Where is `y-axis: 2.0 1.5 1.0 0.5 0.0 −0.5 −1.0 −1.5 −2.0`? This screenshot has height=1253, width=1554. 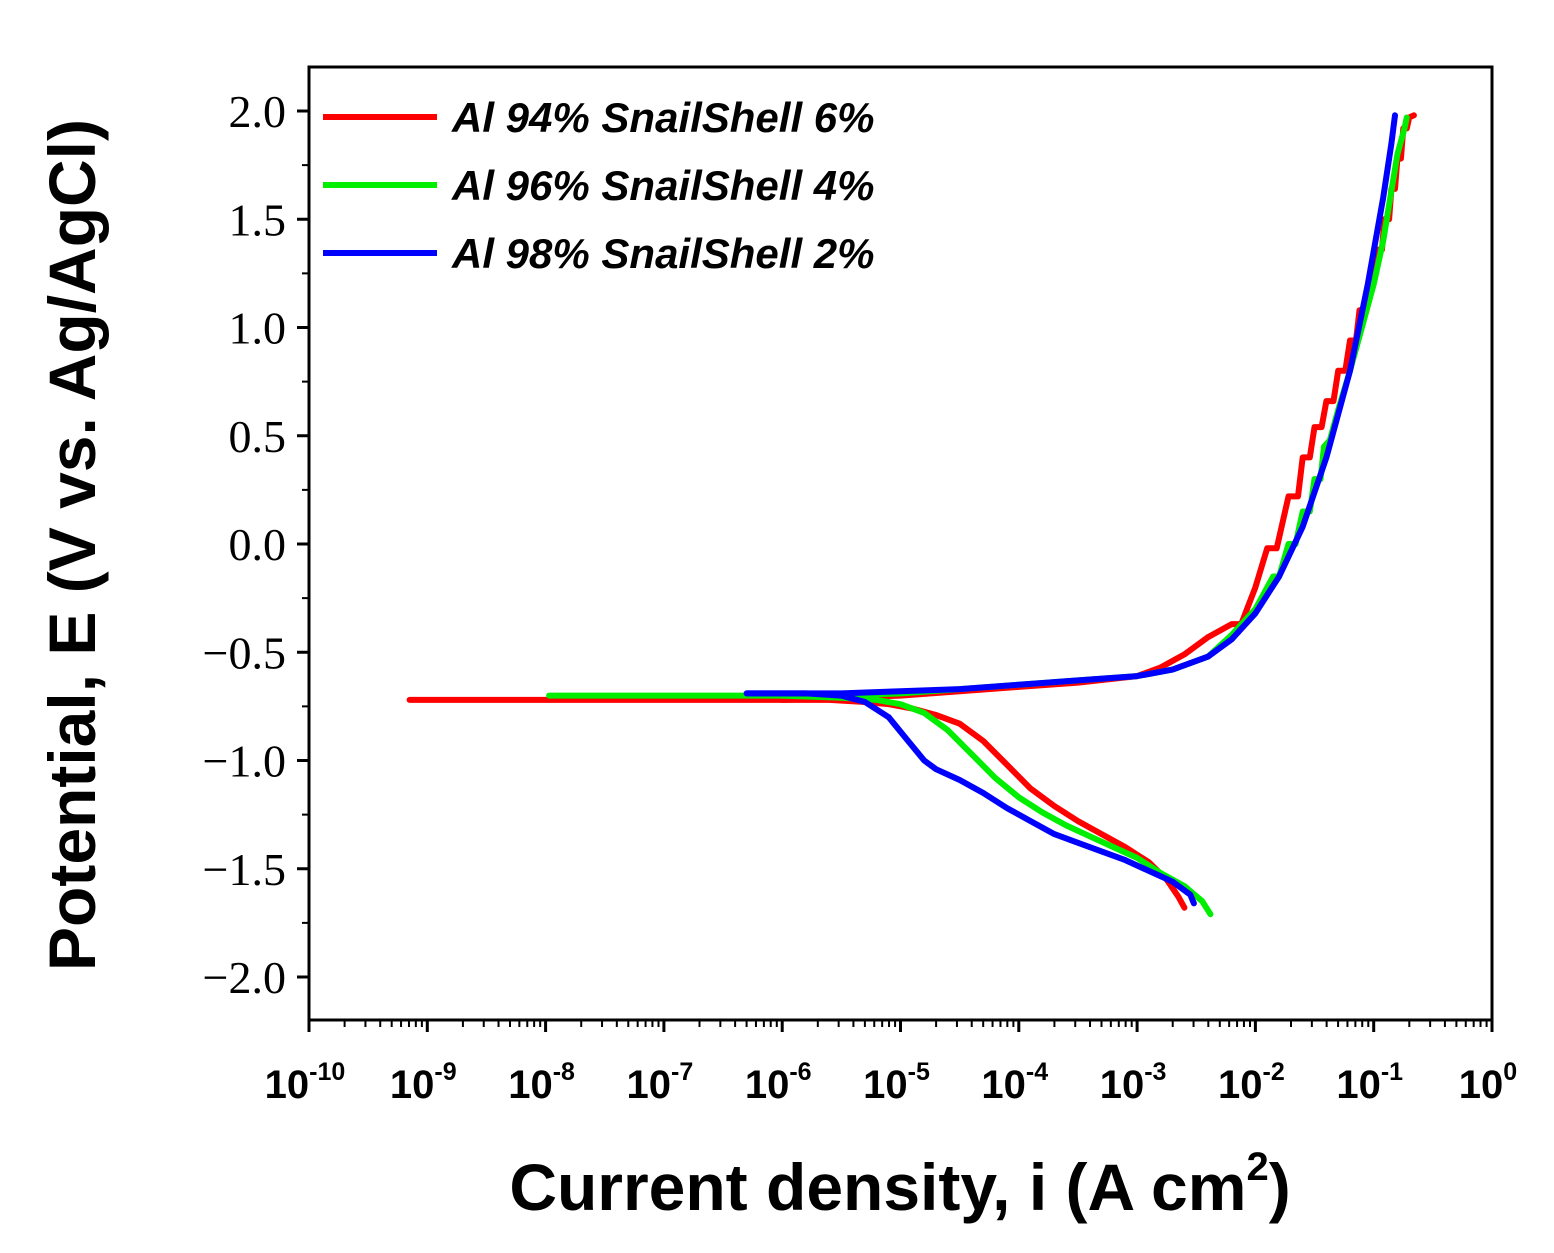 y-axis: 2.0 1.5 1.0 0.5 0.0 −0.5 −1.0 −1.5 −2.0 is located at coordinates (256, 544).